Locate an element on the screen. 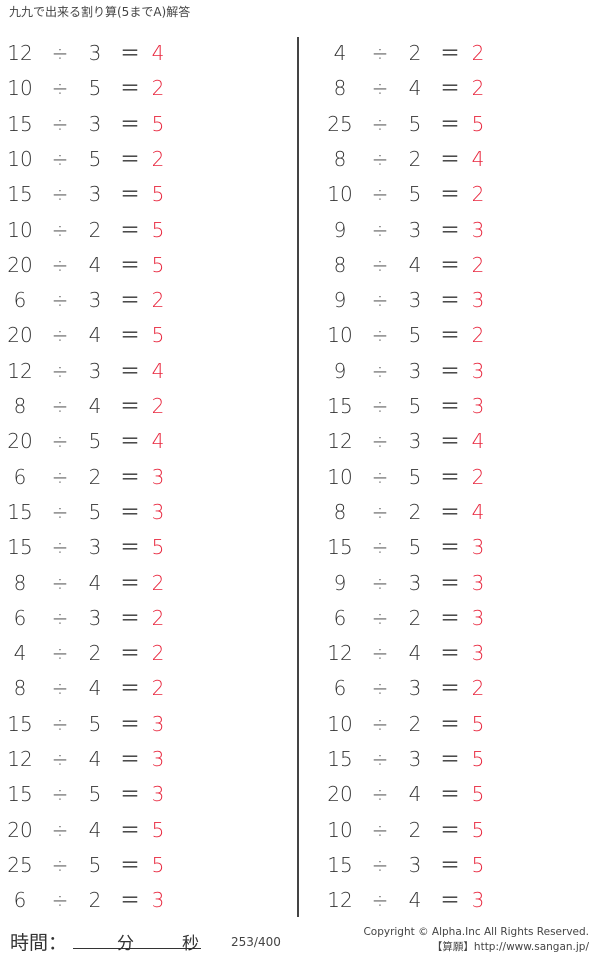 The width and height of the screenshot is (600, 956). problem-row: 4 ÷ 2 ＝ 2 is located at coordinates (460, 53).